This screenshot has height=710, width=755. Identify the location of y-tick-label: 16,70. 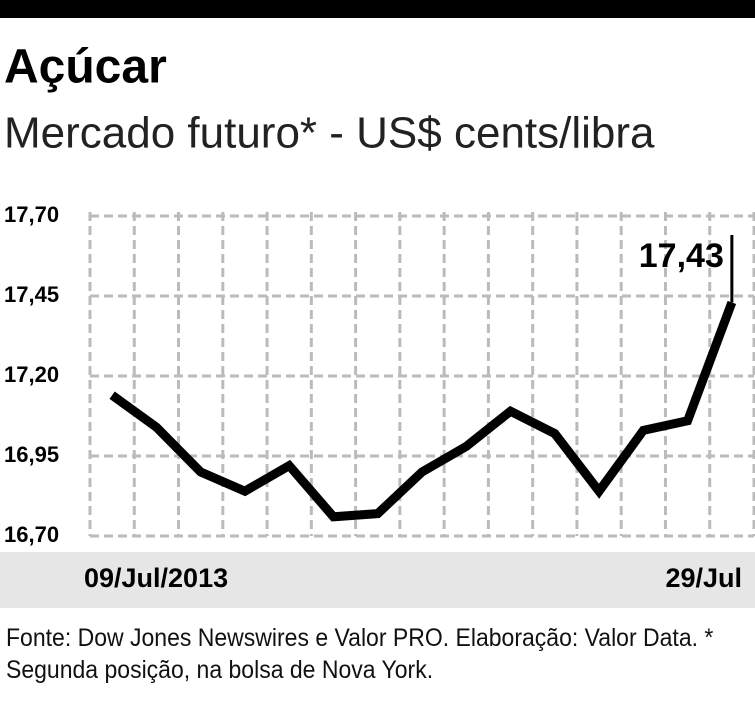
(31, 534).